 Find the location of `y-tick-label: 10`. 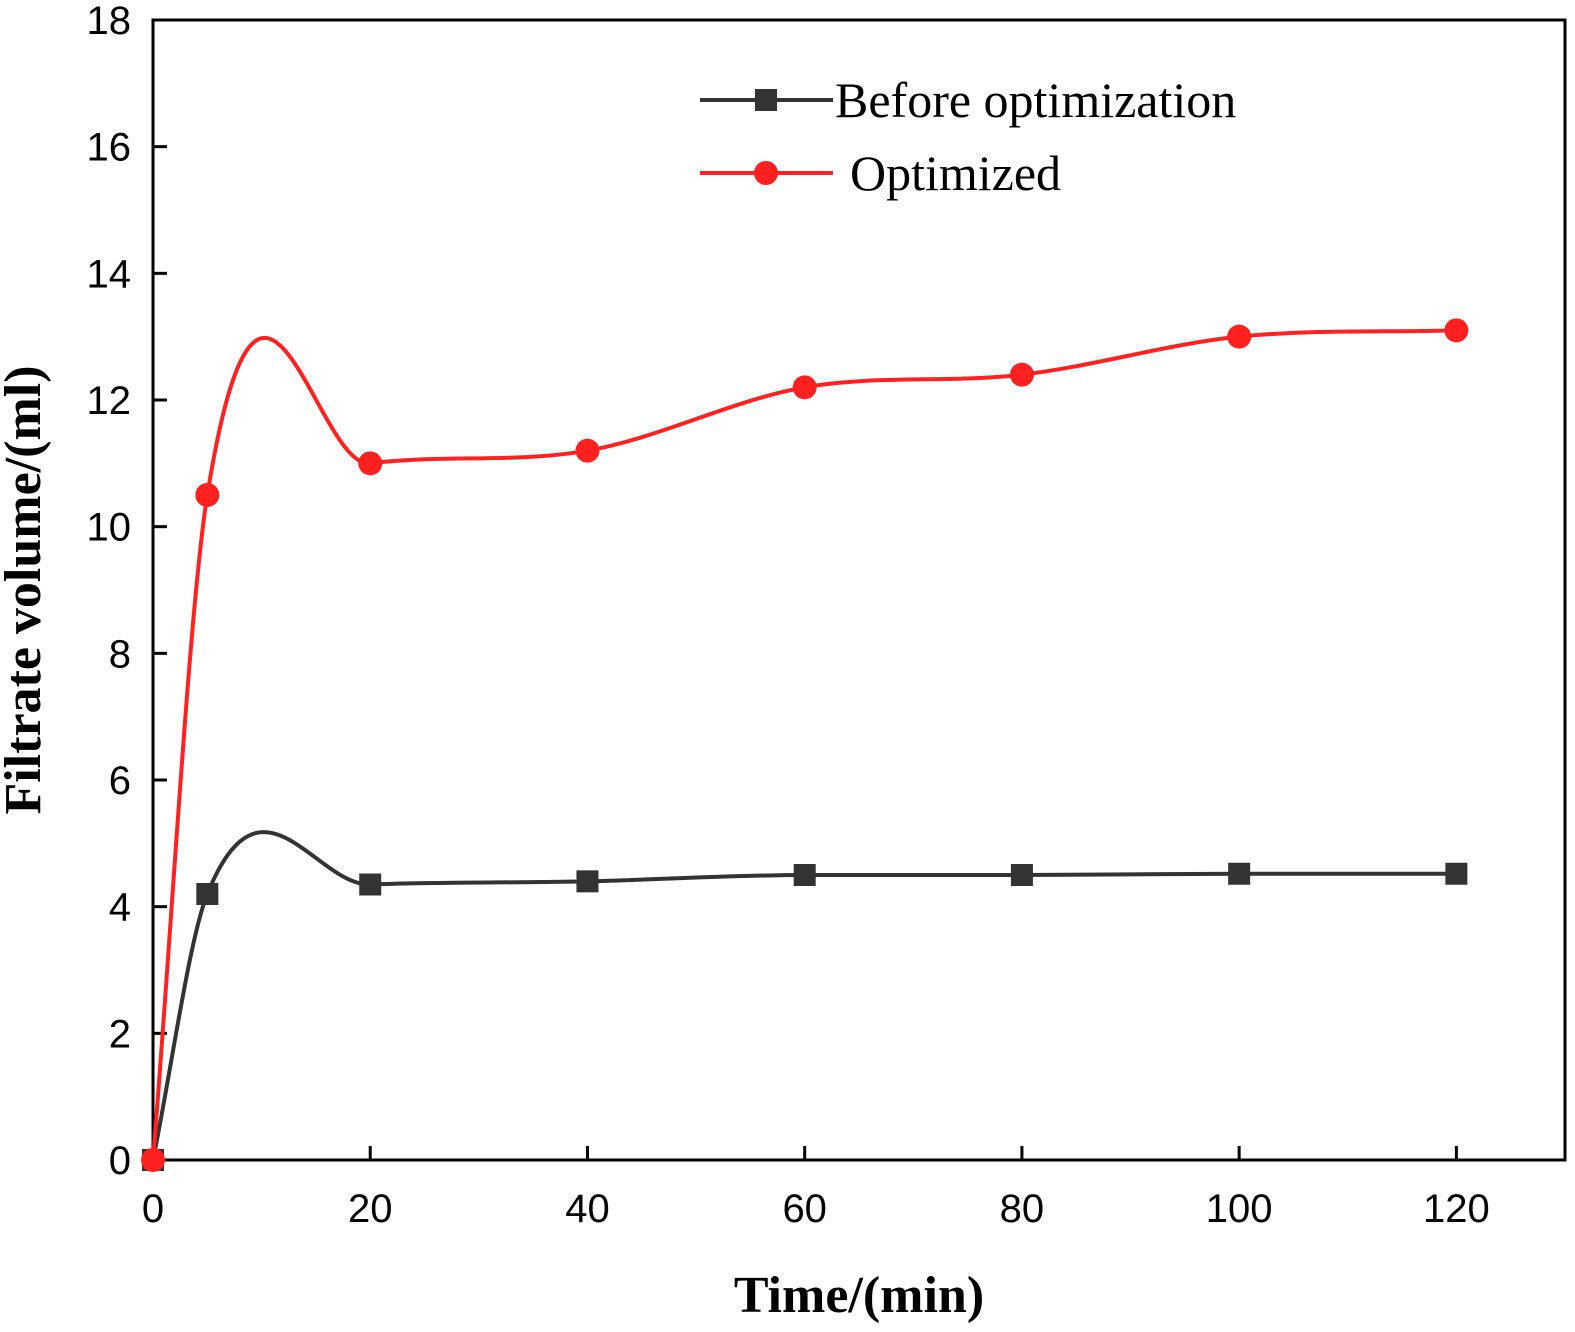

y-tick-label: 10 is located at coordinates (109, 528).